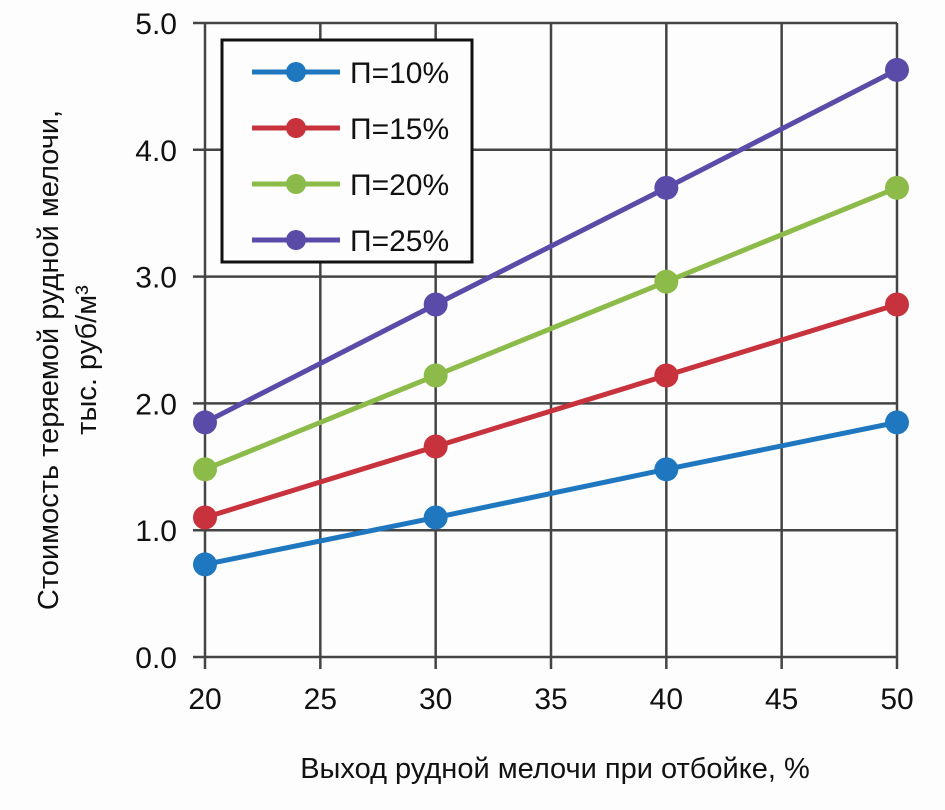  Describe the element at coordinates (204, 699) in the screenshot. I see `x-tick-label: 20` at that location.